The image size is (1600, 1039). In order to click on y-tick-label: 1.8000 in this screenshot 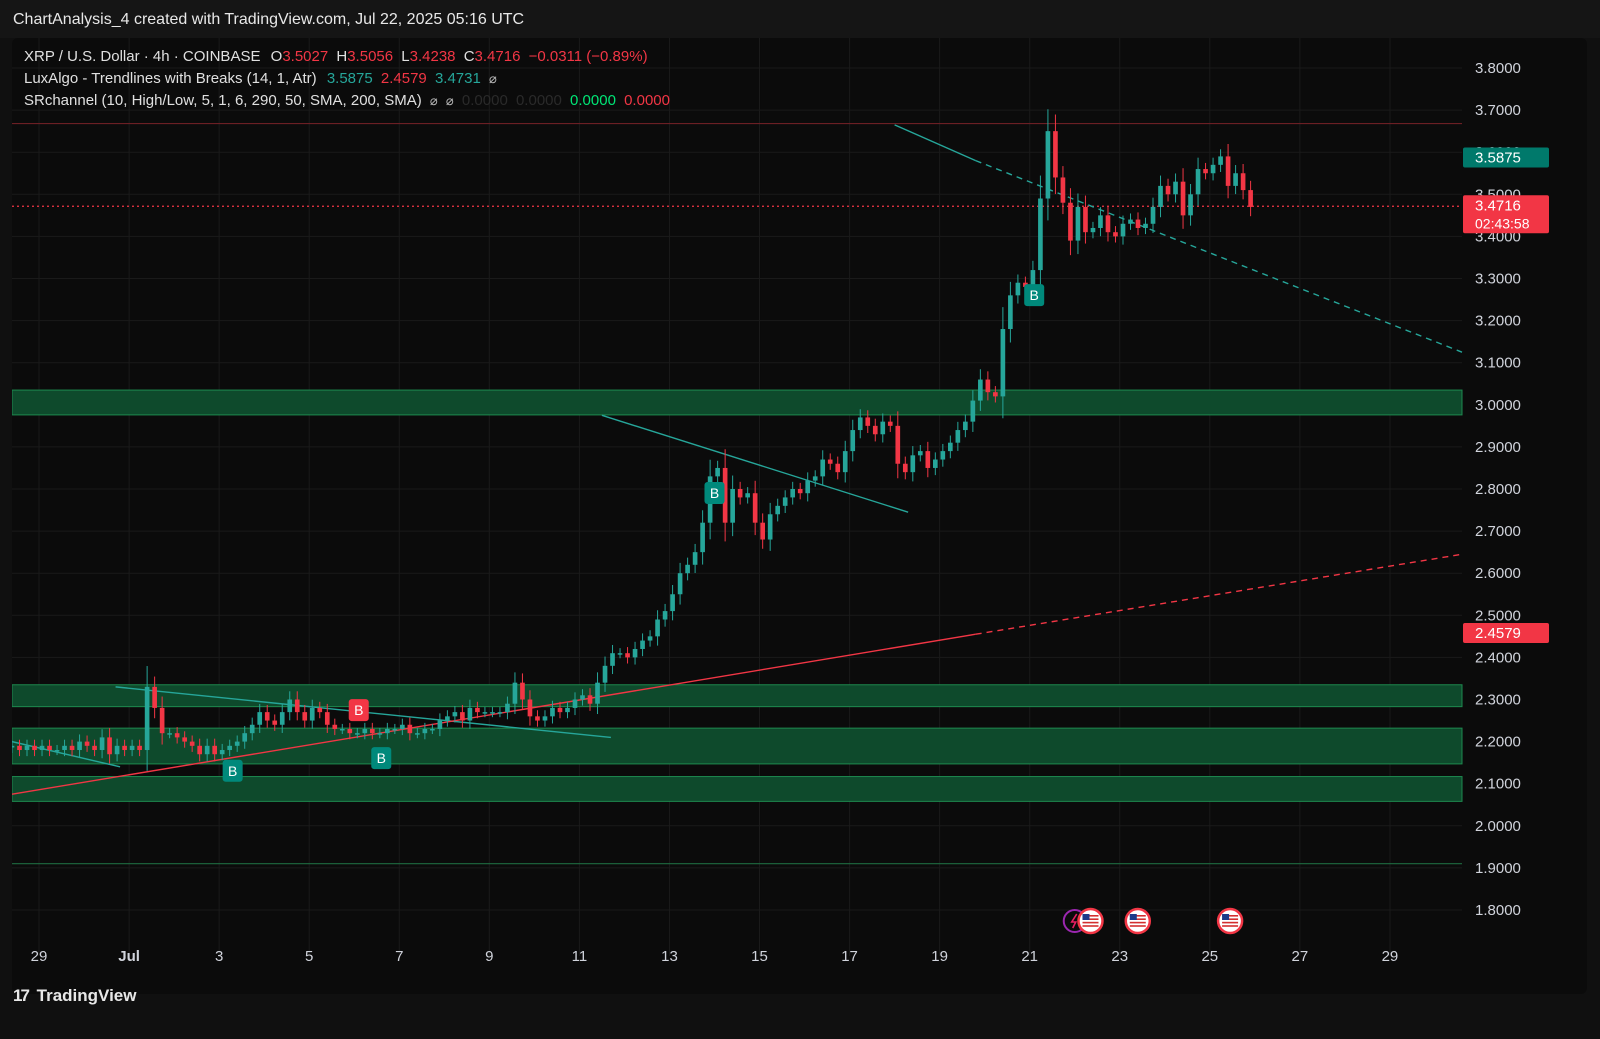, I will do `click(1498, 910)`.